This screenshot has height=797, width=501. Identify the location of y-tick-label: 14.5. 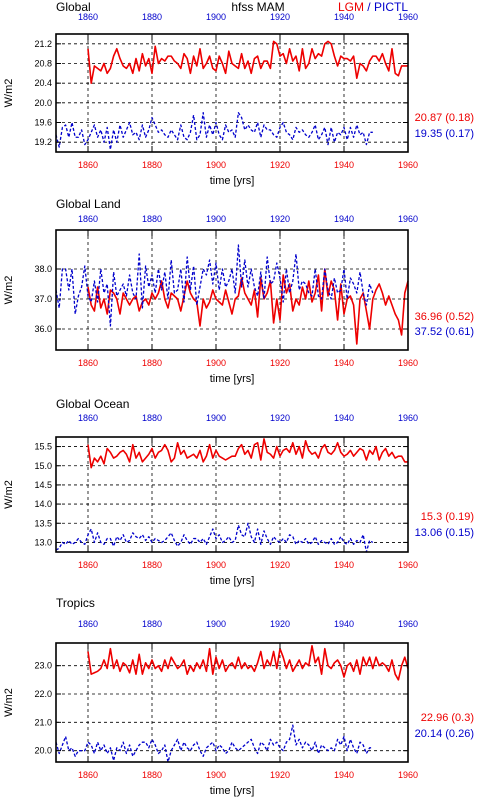
(43, 485).